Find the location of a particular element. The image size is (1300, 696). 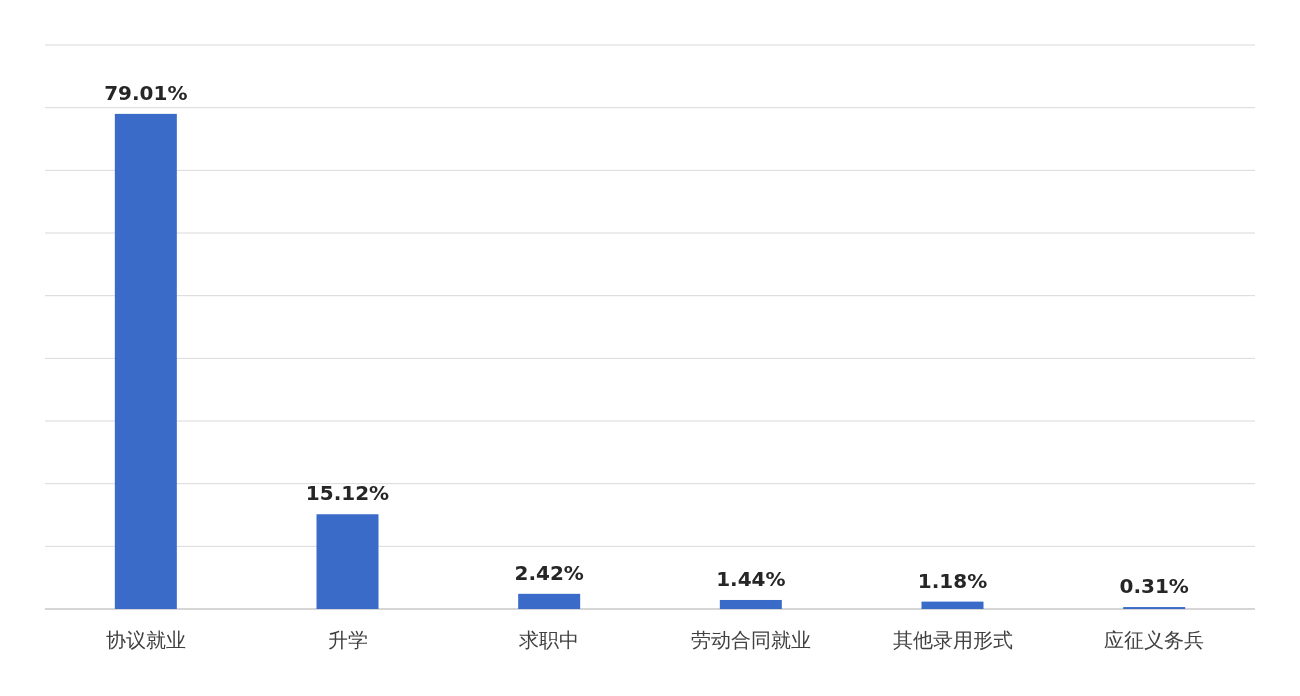

x-tick-label: 其他录用形式 is located at coordinates (952, 640).